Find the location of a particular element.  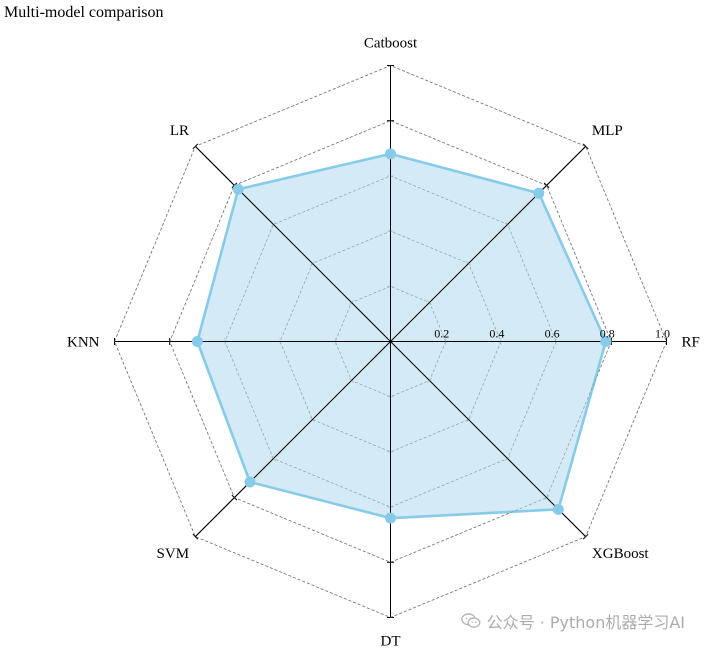

category-label-svm: SVM is located at coordinates (173, 554).